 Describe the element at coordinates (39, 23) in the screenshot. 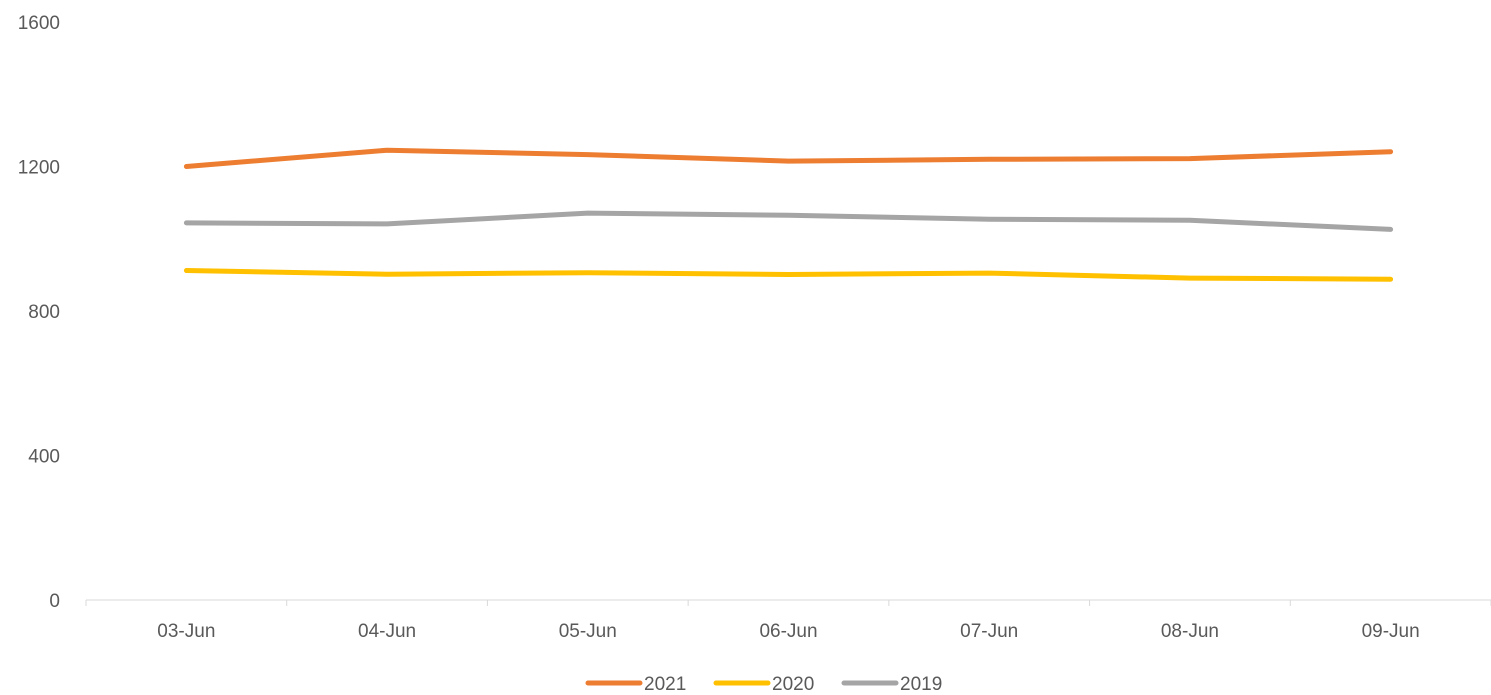

I see `y-tick-label: 1600` at that location.